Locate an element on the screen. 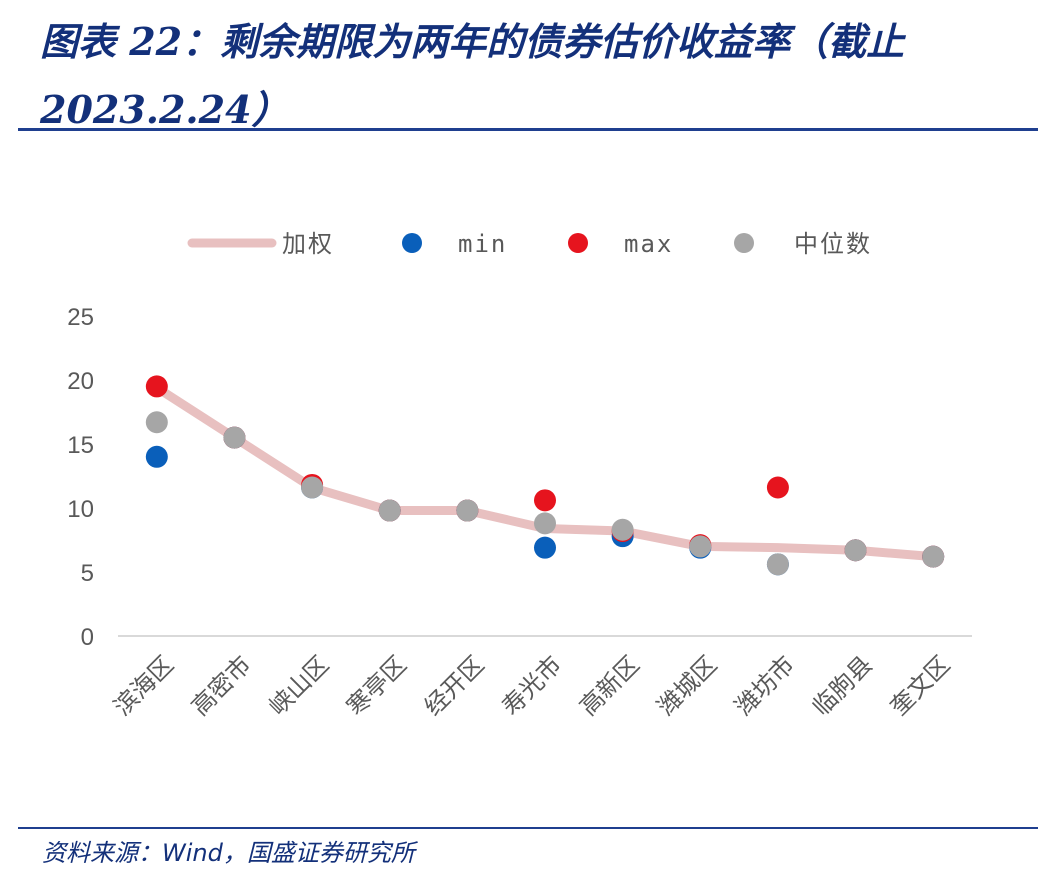 The width and height of the screenshot is (1056, 880). legend-label: 中位数 is located at coordinates (833, 244).